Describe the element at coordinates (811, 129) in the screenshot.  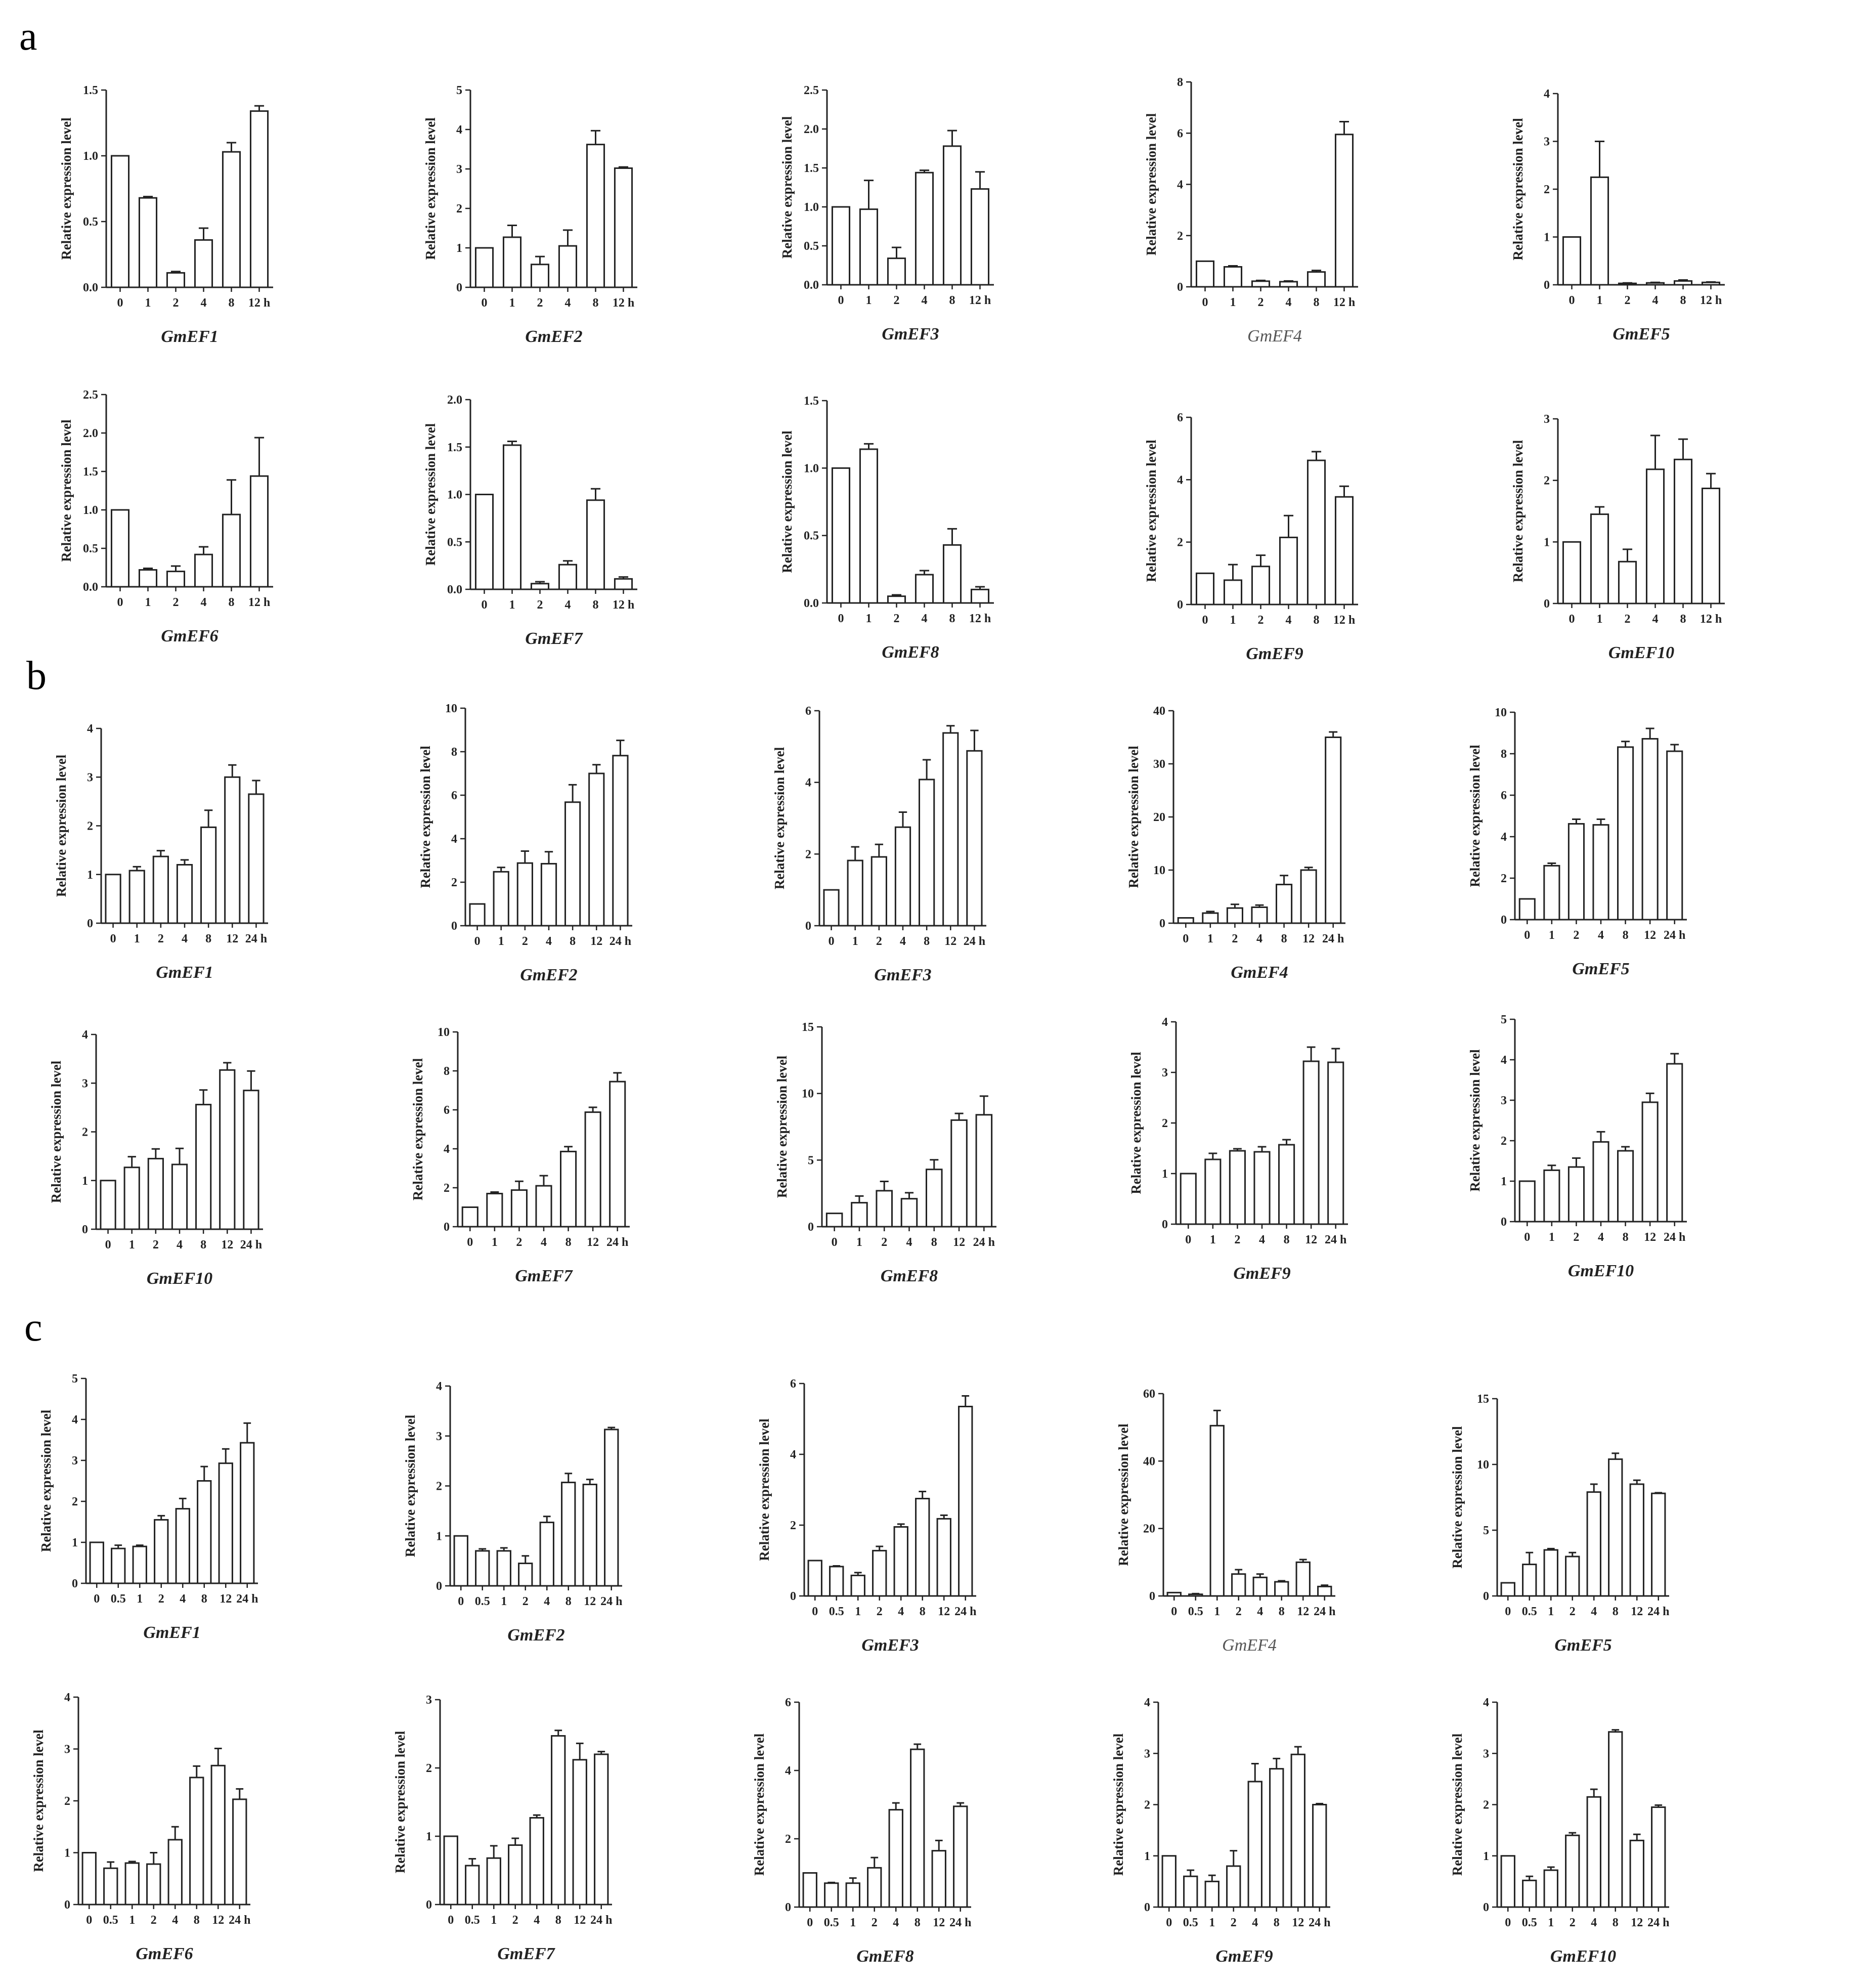
I see `y-tick-label: 2.0` at that location.